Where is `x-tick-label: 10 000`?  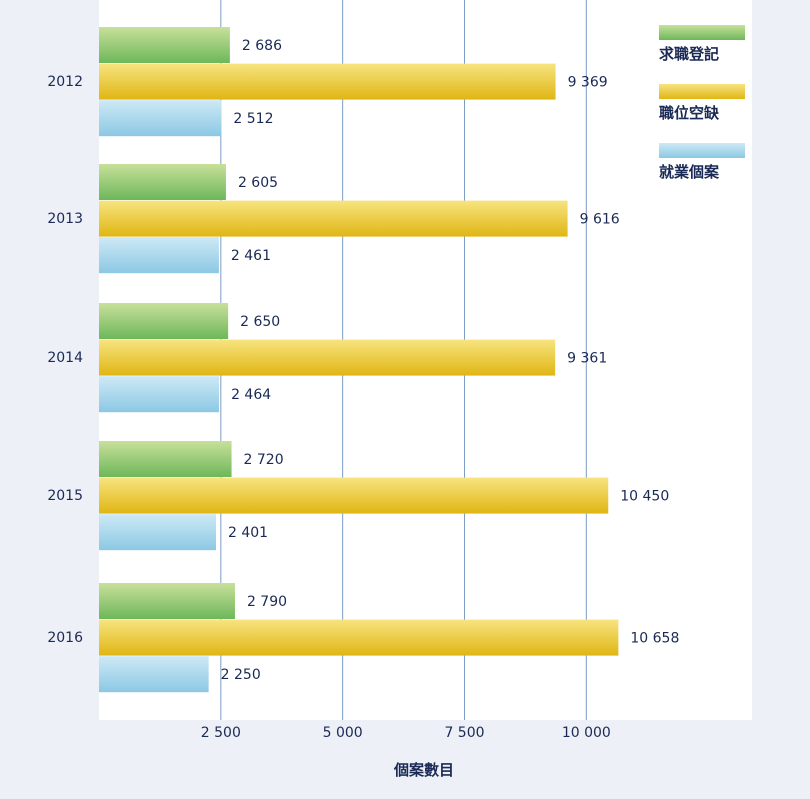
x-tick-label: 10 000 is located at coordinates (586, 733).